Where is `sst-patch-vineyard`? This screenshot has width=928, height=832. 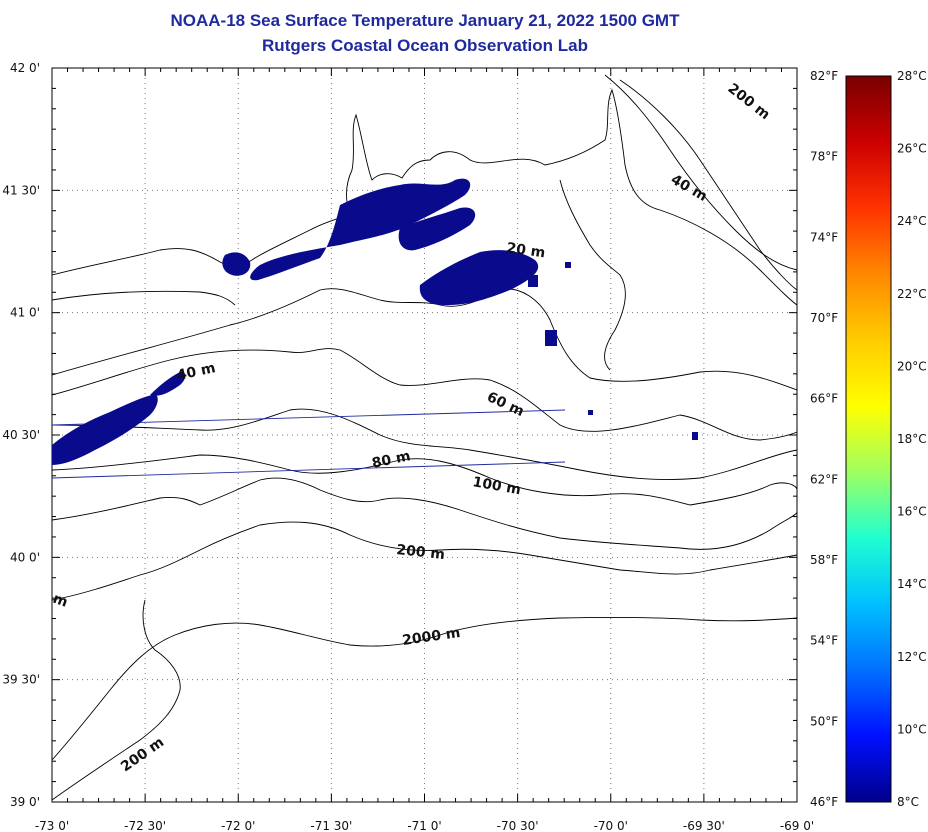
sst-patch-vineyard is located at coordinates (479, 278).